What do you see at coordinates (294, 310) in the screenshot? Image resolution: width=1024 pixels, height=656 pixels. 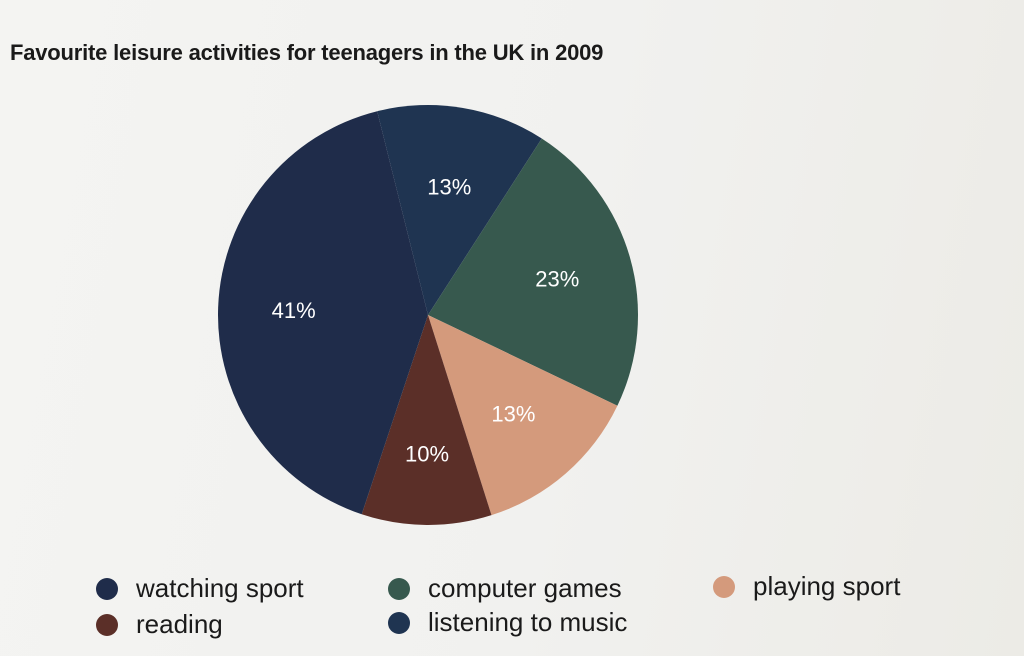 I see `pie-label-watching-sport: 41%` at bounding box center [294, 310].